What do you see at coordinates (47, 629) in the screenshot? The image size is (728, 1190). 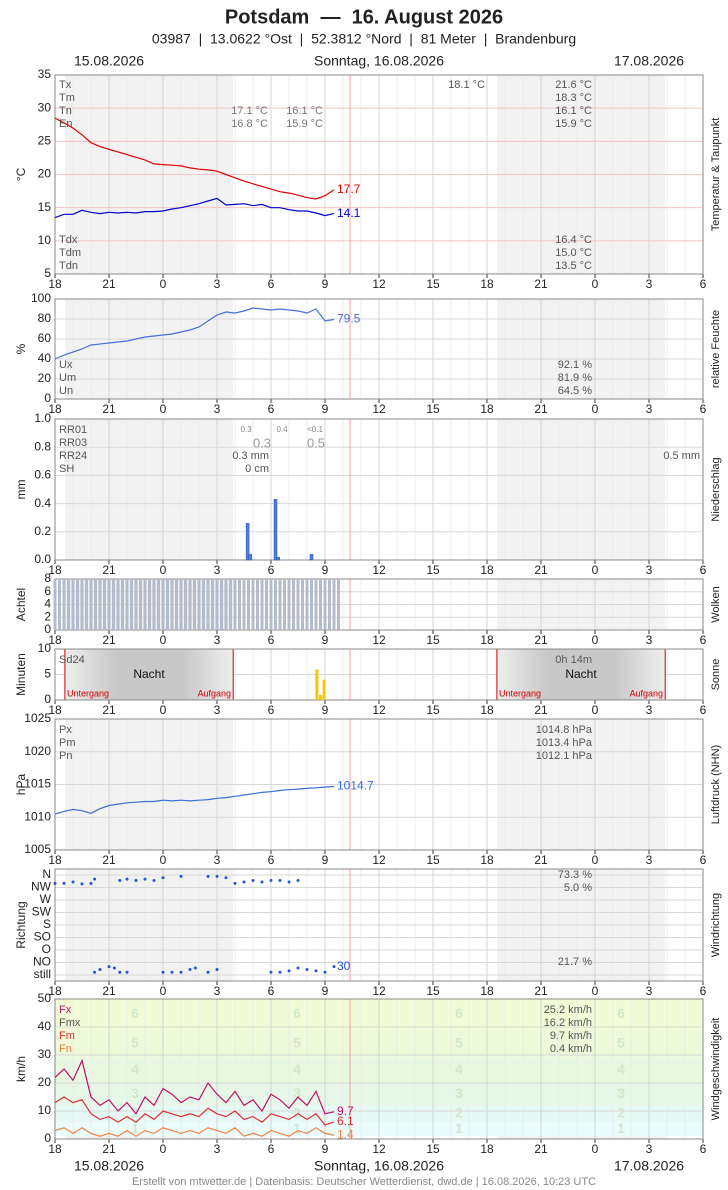 I see `y-tick-label: 0` at bounding box center [47, 629].